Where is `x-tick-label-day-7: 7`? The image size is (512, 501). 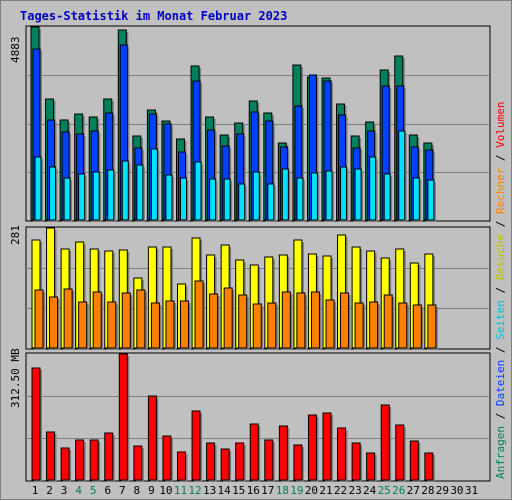
x-tick-label-day-7: 7 is located at coordinates (122, 490).